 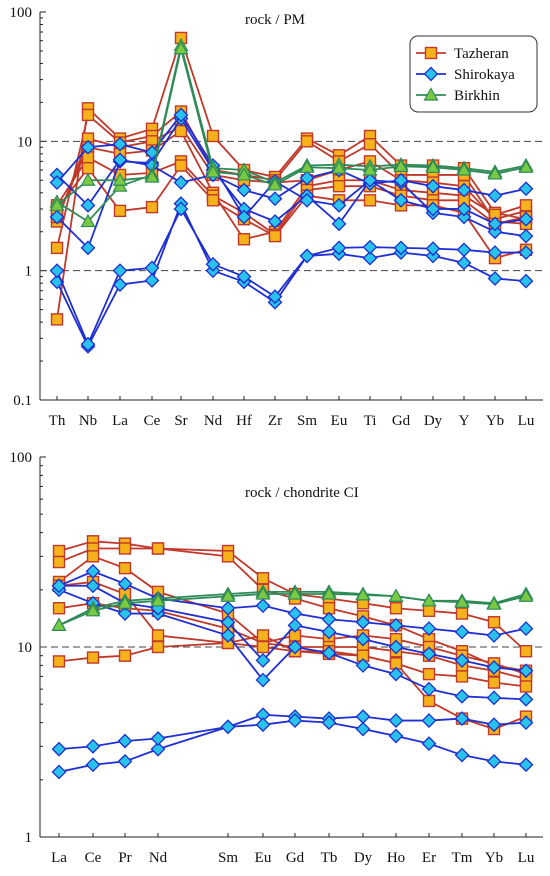 I want to click on legend: Tazheran Shirokaya Birkhin, so click(x=473, y=74).